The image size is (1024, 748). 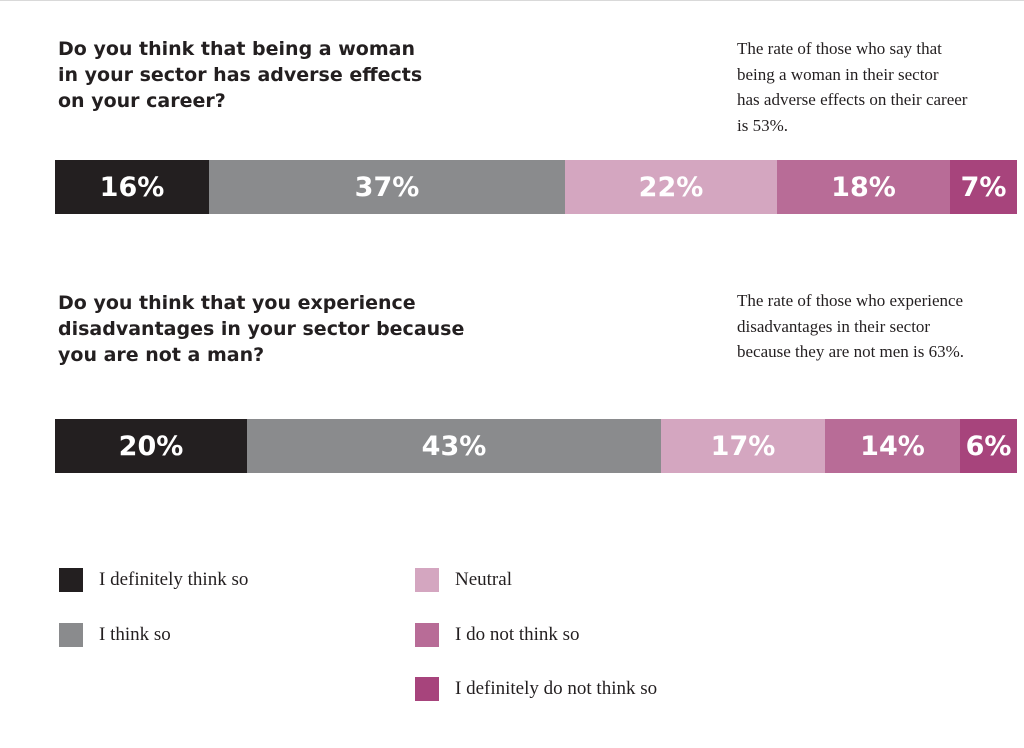 What do you see at coordinates (517, 634) in the screenshot?
I see `legend-label: I do not think so` at bounding box center [517, 634].